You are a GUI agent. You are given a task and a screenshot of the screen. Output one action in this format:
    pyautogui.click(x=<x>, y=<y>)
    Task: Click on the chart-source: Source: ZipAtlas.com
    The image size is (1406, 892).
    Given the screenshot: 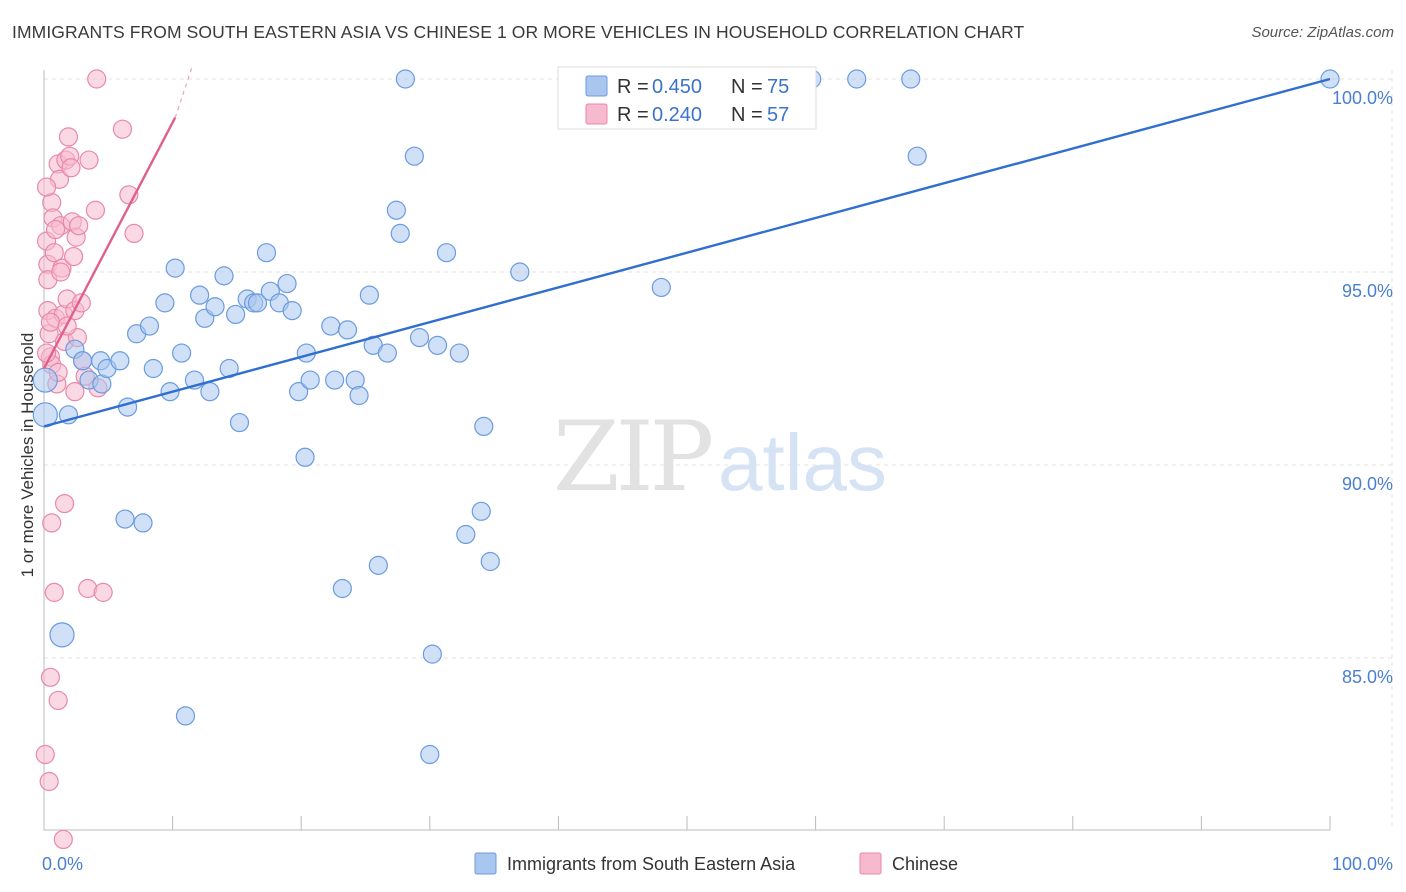 What is the action you would take?
    pyautogui.click(x=1322, y=32)
    